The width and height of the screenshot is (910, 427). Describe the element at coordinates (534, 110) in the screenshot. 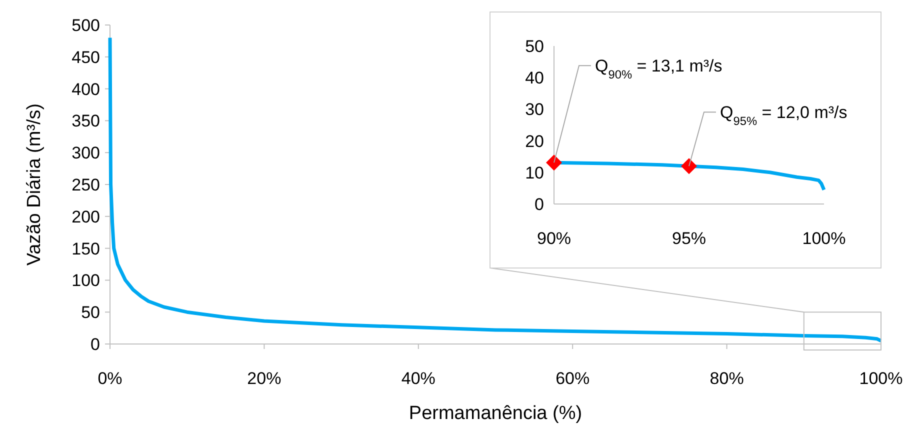

I see `y-tick-label: 30` at that location.